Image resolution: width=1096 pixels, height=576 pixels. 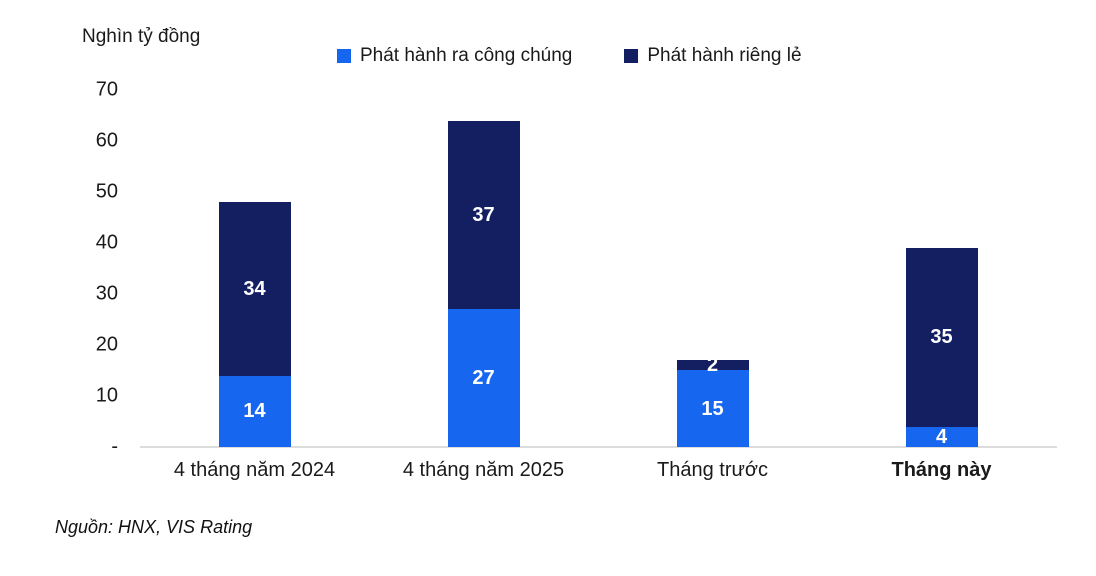 I want to click on bar-value-label: 2, so click(x=712, y=365).